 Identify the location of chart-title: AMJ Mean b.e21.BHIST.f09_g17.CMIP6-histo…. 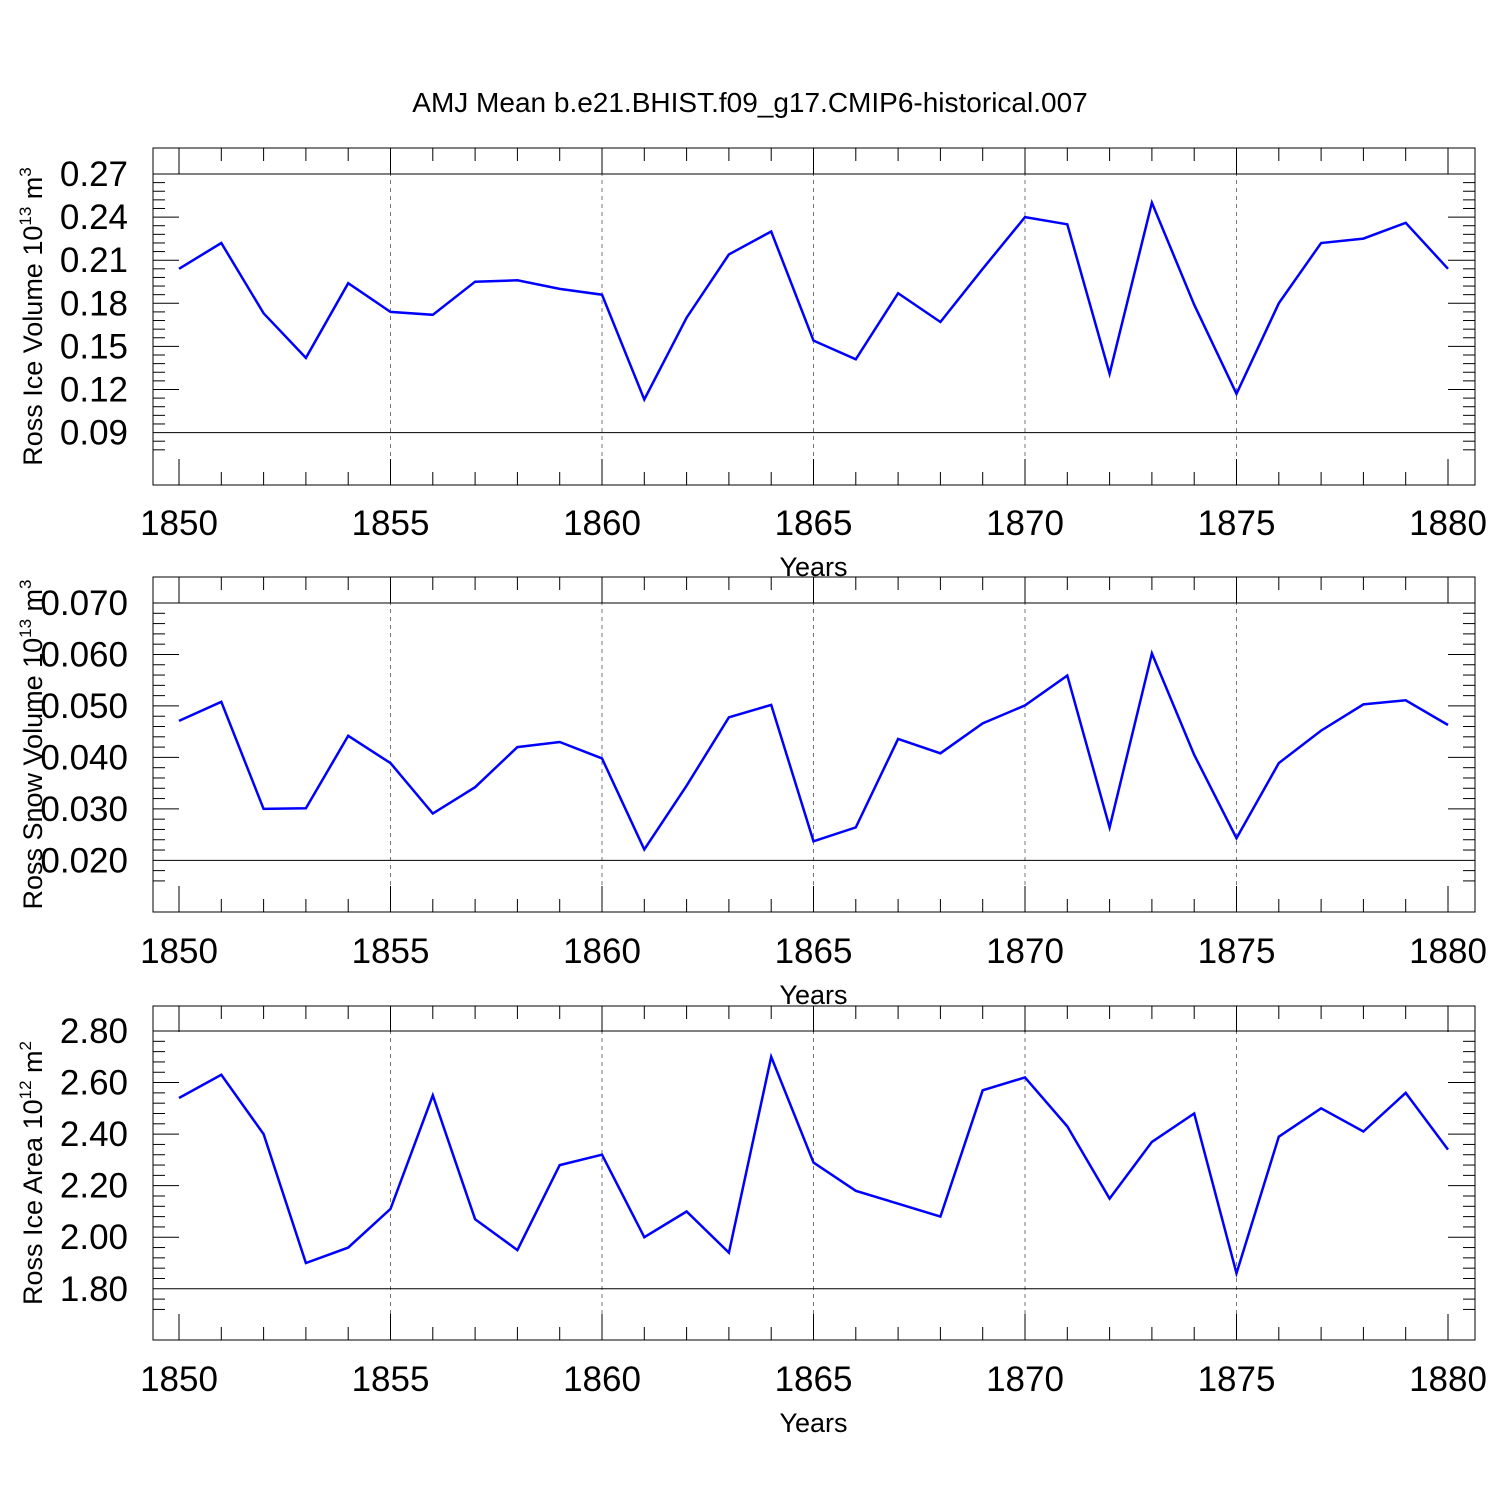
(749, 102).